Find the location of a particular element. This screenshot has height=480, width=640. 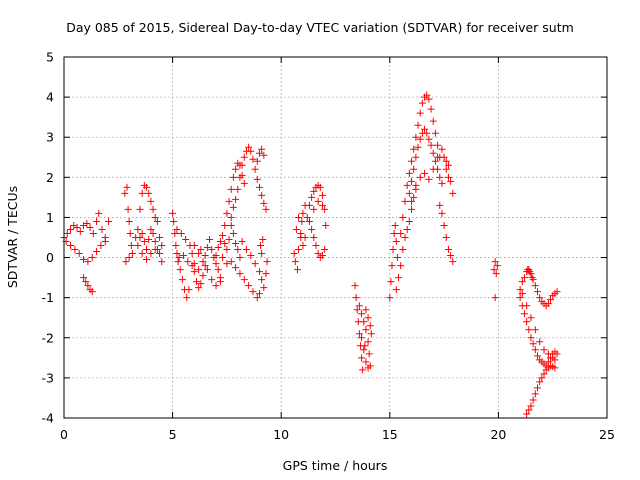

y-tick-label: -2 is located at coordinates (48, 337).